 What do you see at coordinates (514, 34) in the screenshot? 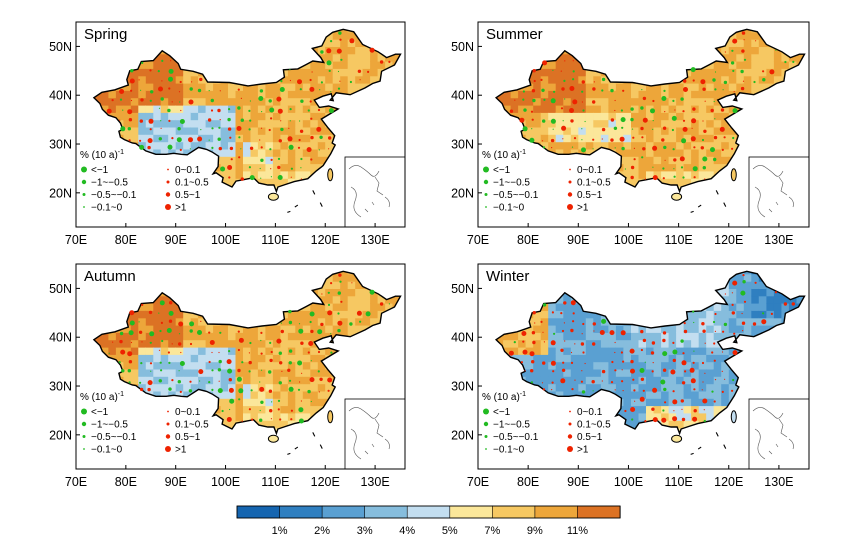
I see `panel-title: Summer` at bounding box center [514, 34].